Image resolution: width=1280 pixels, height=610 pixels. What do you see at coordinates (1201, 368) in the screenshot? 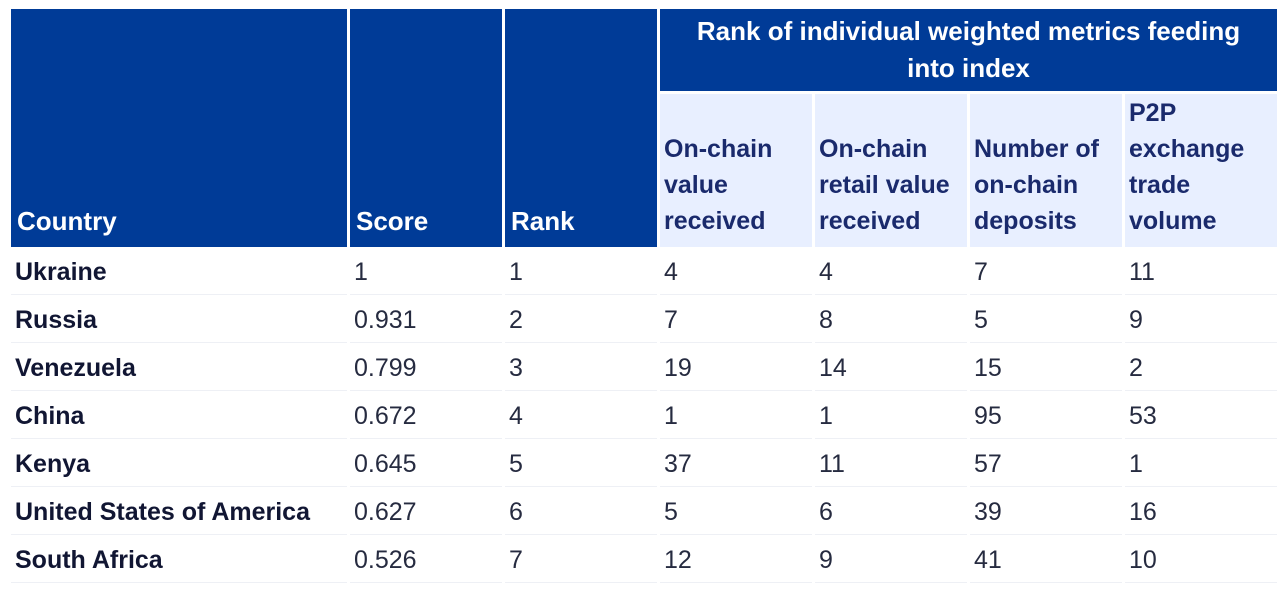
I see `p2p-volume-cell: 2` at bounding box center [1201, 368].